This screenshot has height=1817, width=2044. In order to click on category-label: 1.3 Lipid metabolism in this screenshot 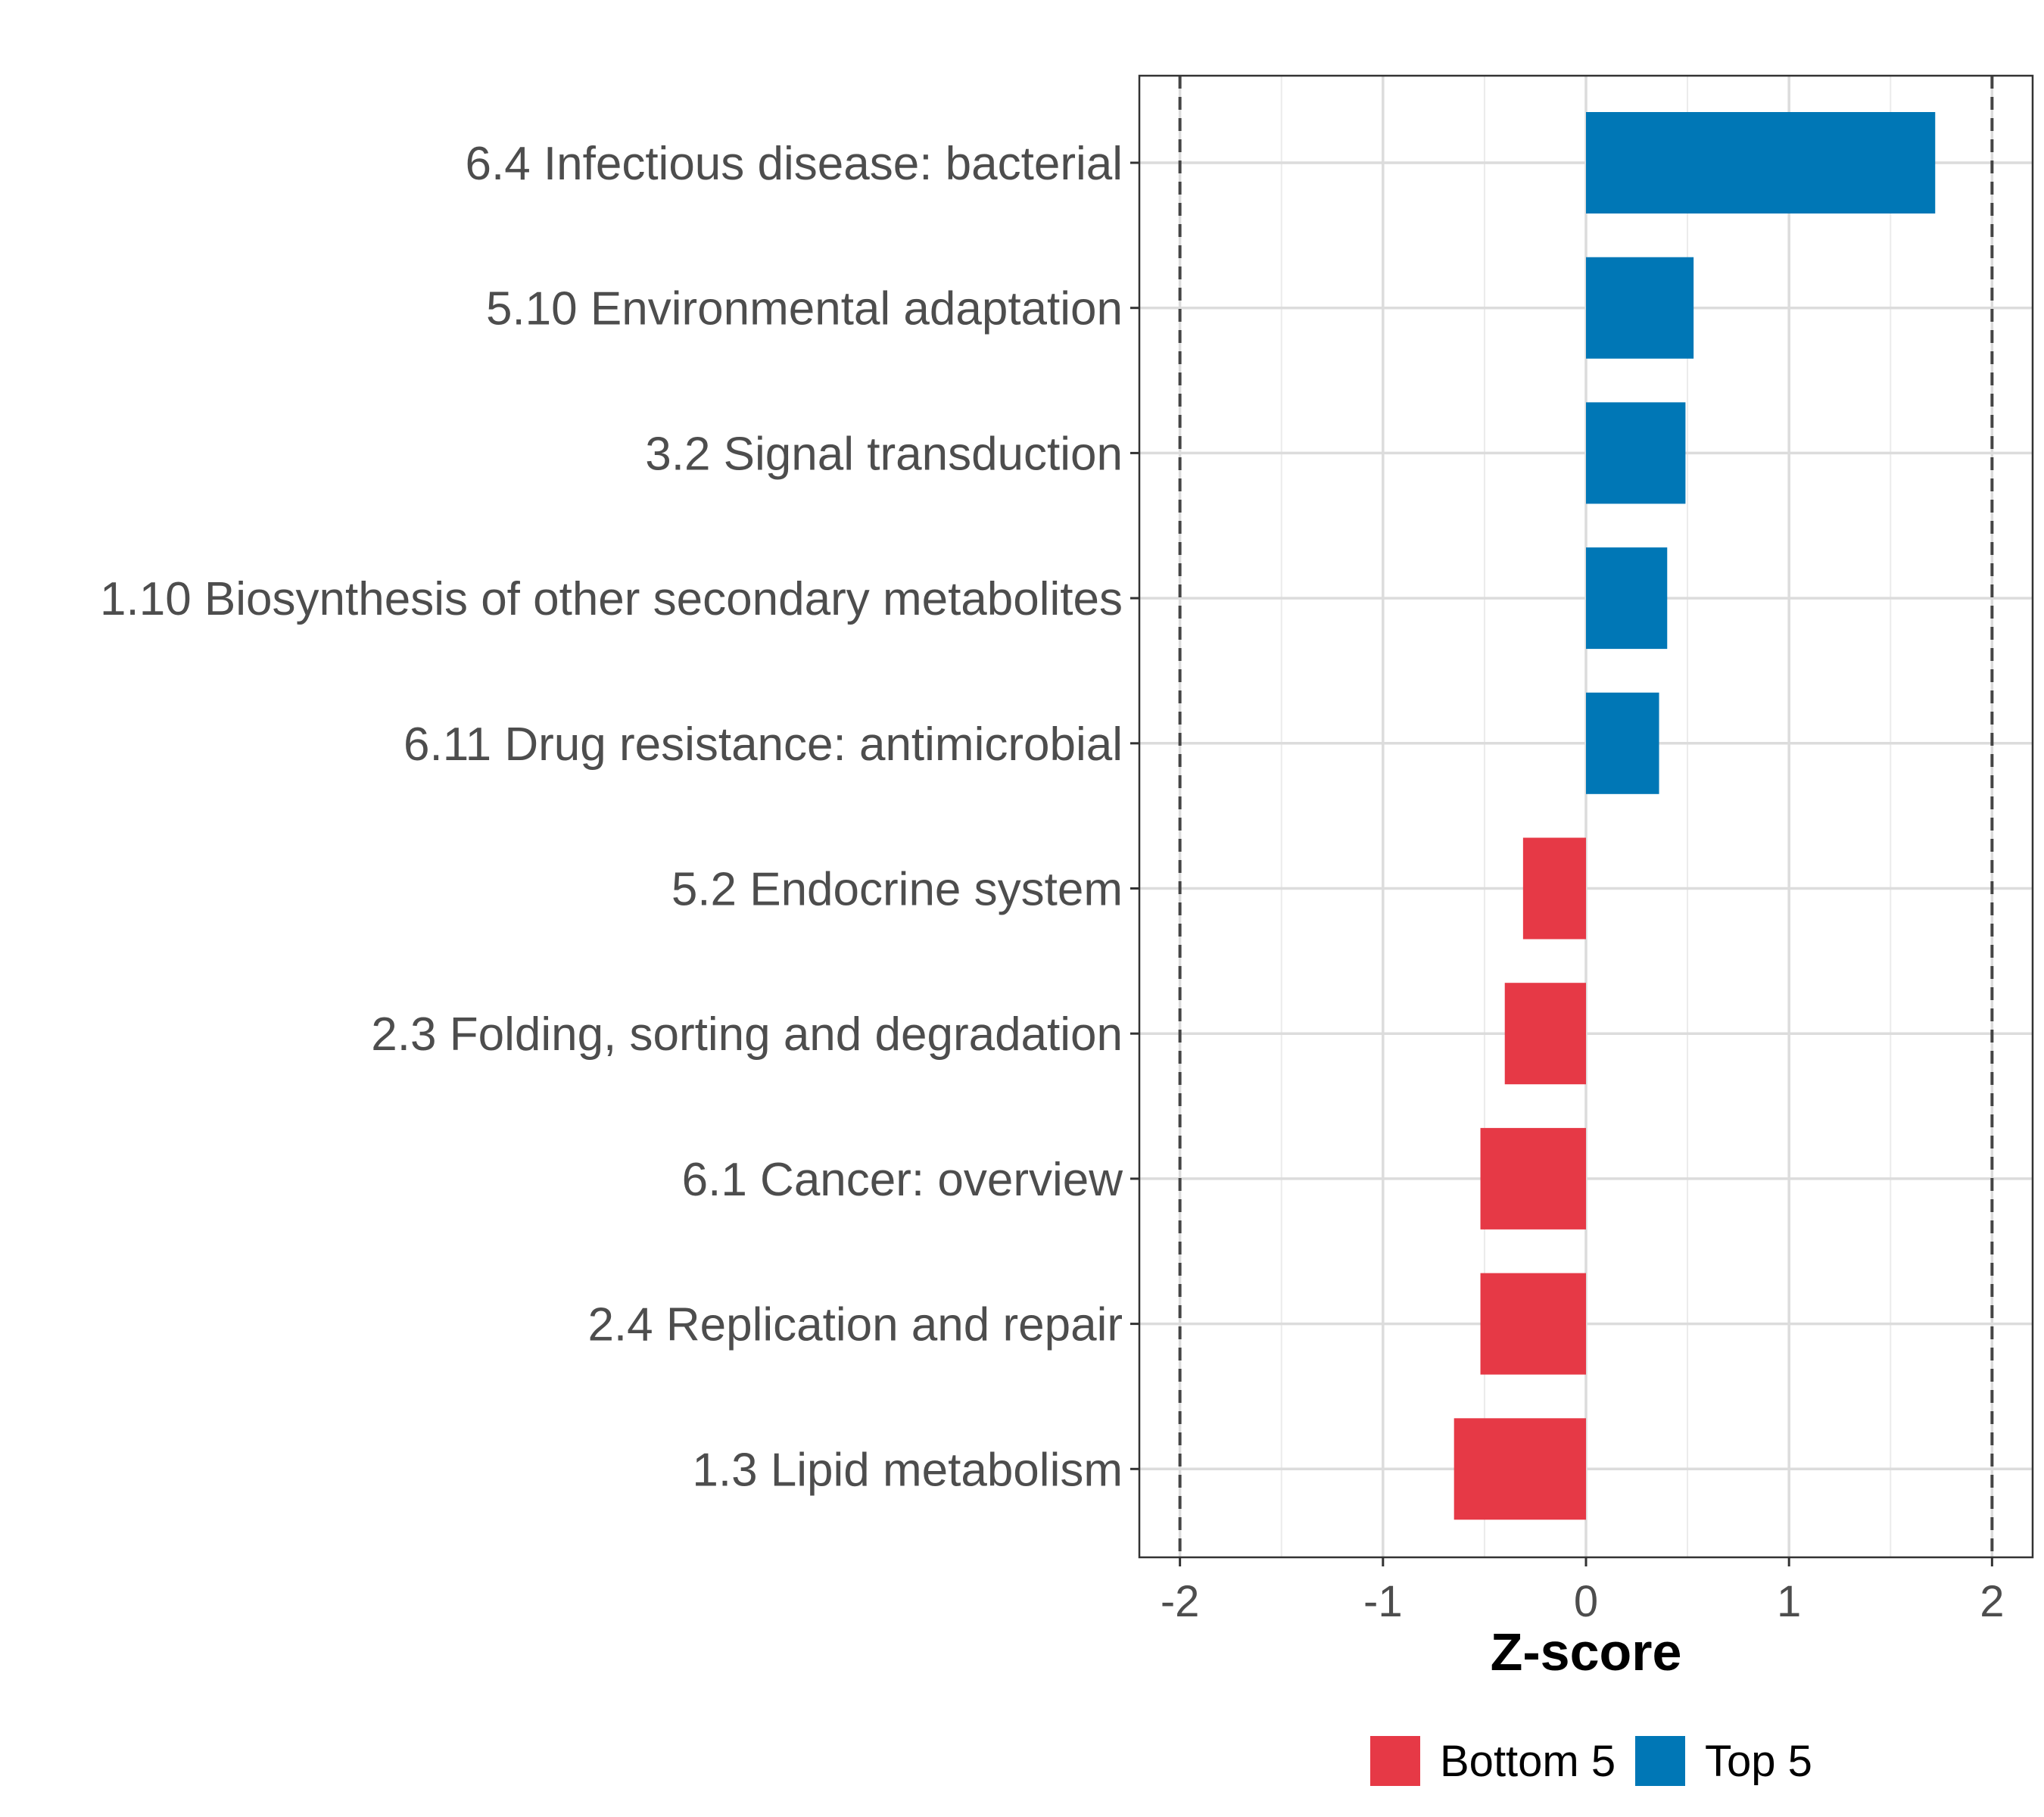, I will do `click(907, 1470)`.